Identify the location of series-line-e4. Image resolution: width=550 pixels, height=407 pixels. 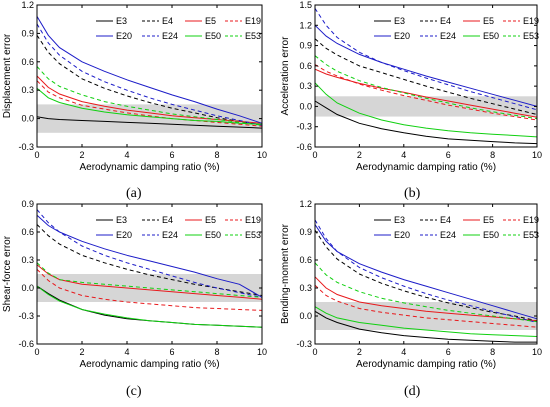
(426, 275).